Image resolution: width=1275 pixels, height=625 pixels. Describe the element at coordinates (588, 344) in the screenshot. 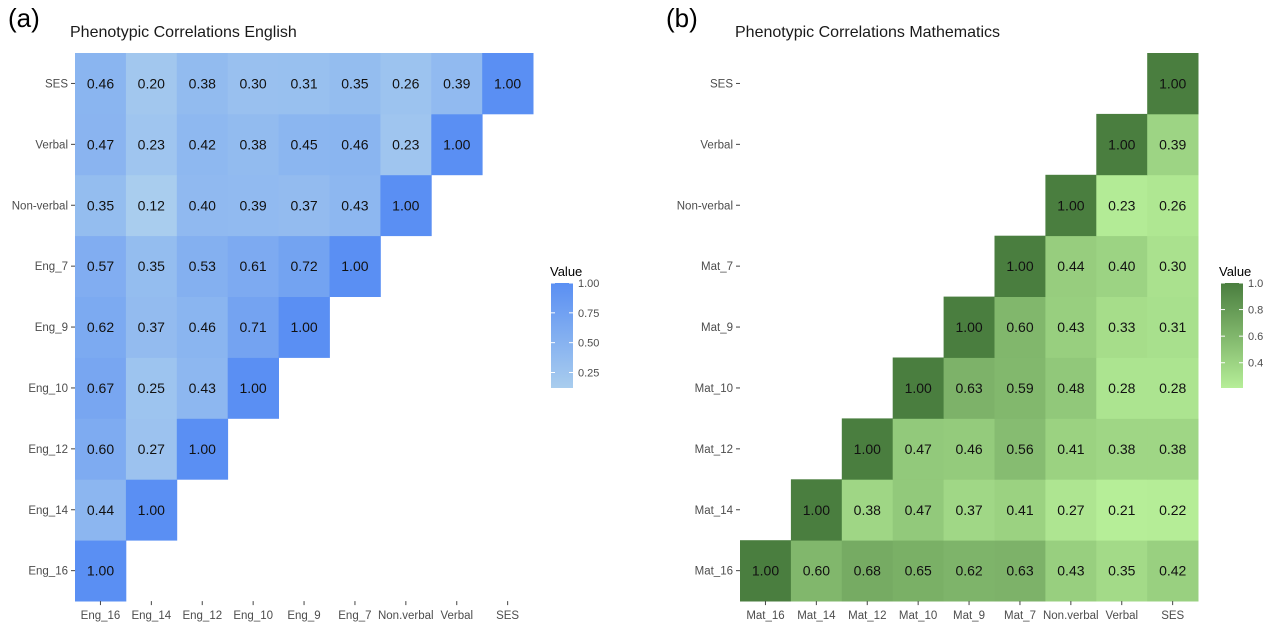

I see `legend-tick-label: 0.50` at that location.